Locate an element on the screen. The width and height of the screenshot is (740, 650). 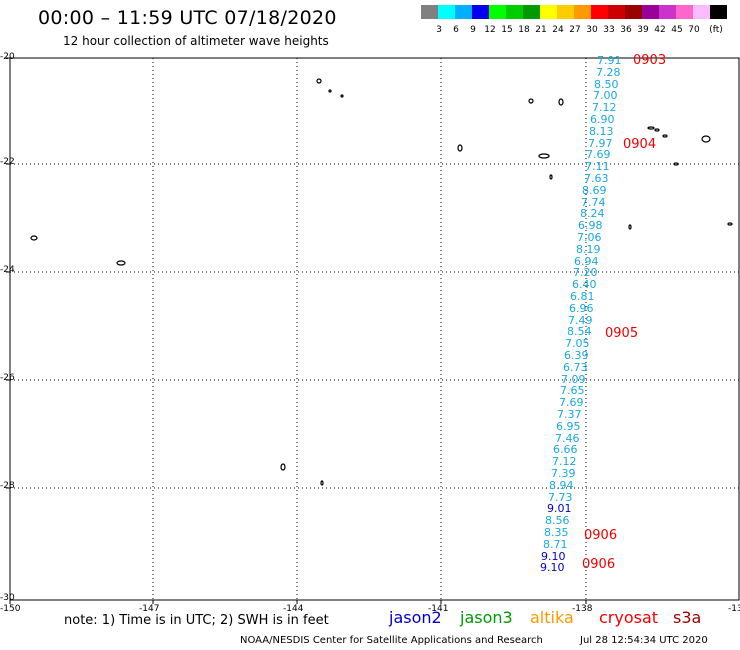
longitude-label: -147 is located at coordinates (149, 609).